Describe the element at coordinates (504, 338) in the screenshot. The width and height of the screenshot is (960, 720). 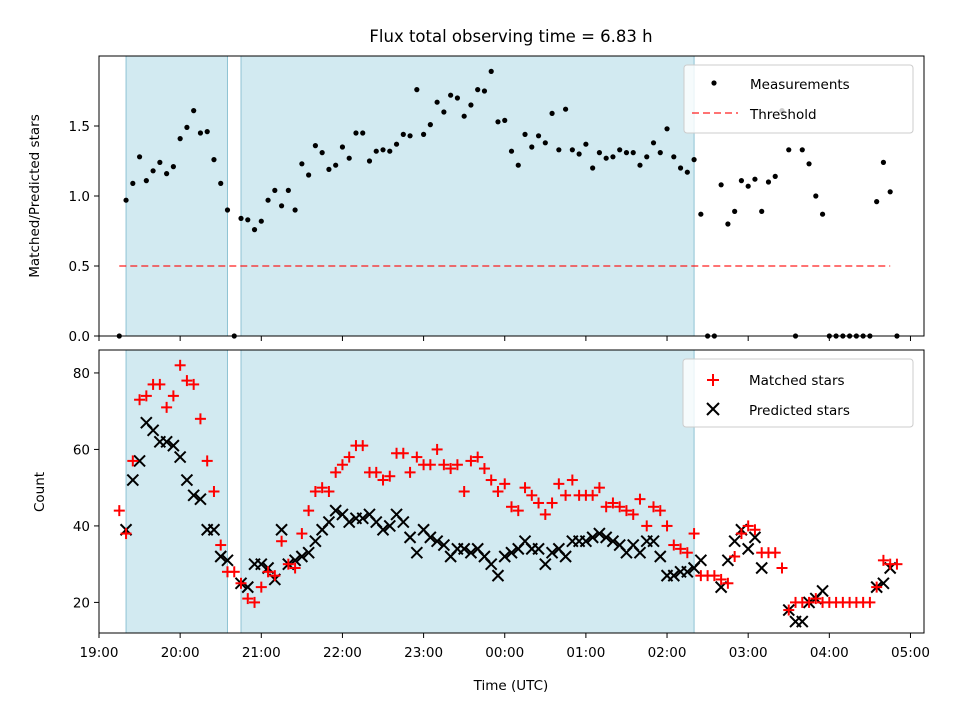
I see `top-x-ticks` at that location.